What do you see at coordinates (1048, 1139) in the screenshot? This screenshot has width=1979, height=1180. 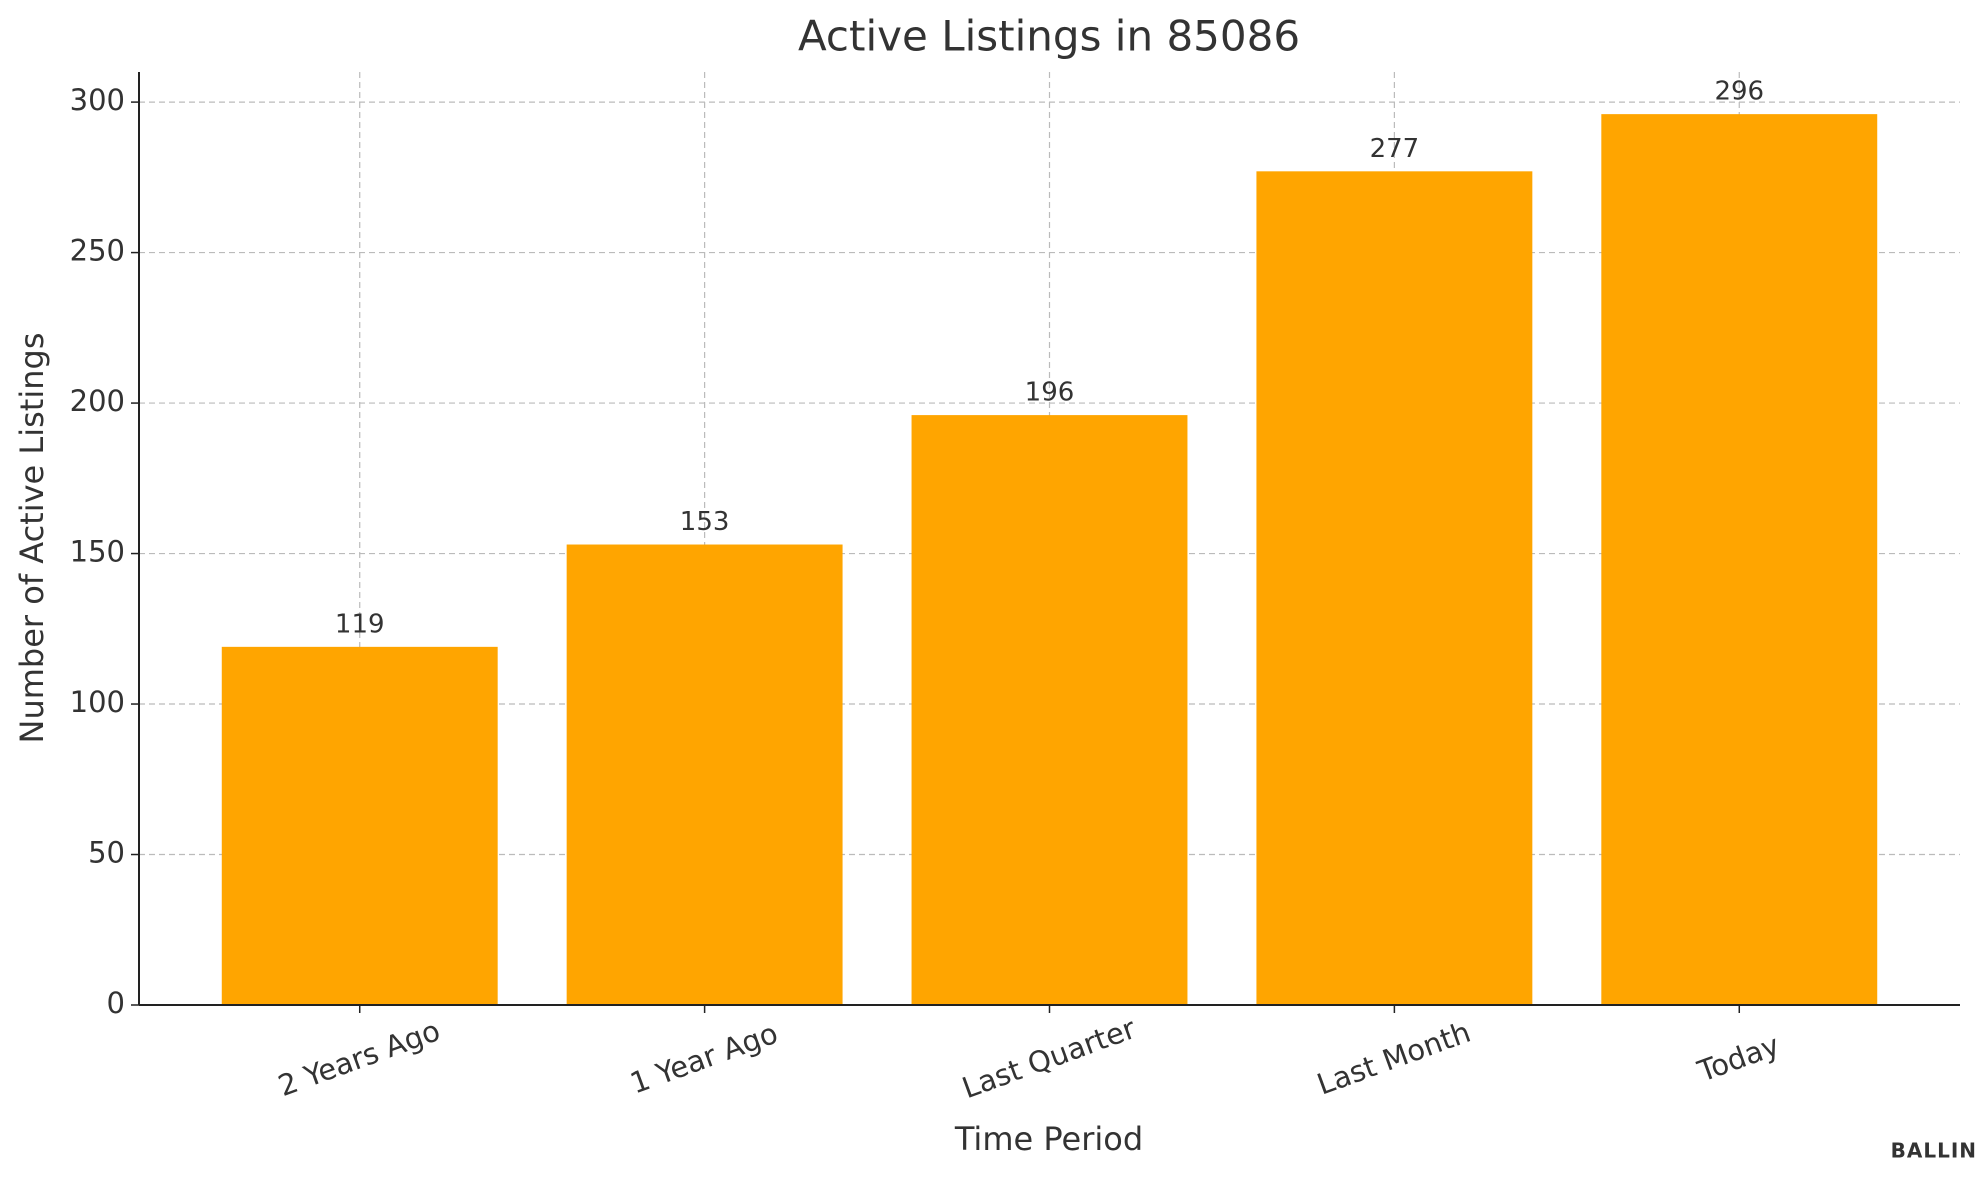 I see `x-axis-label: Time Period` at bounding box center [1048, 1139].